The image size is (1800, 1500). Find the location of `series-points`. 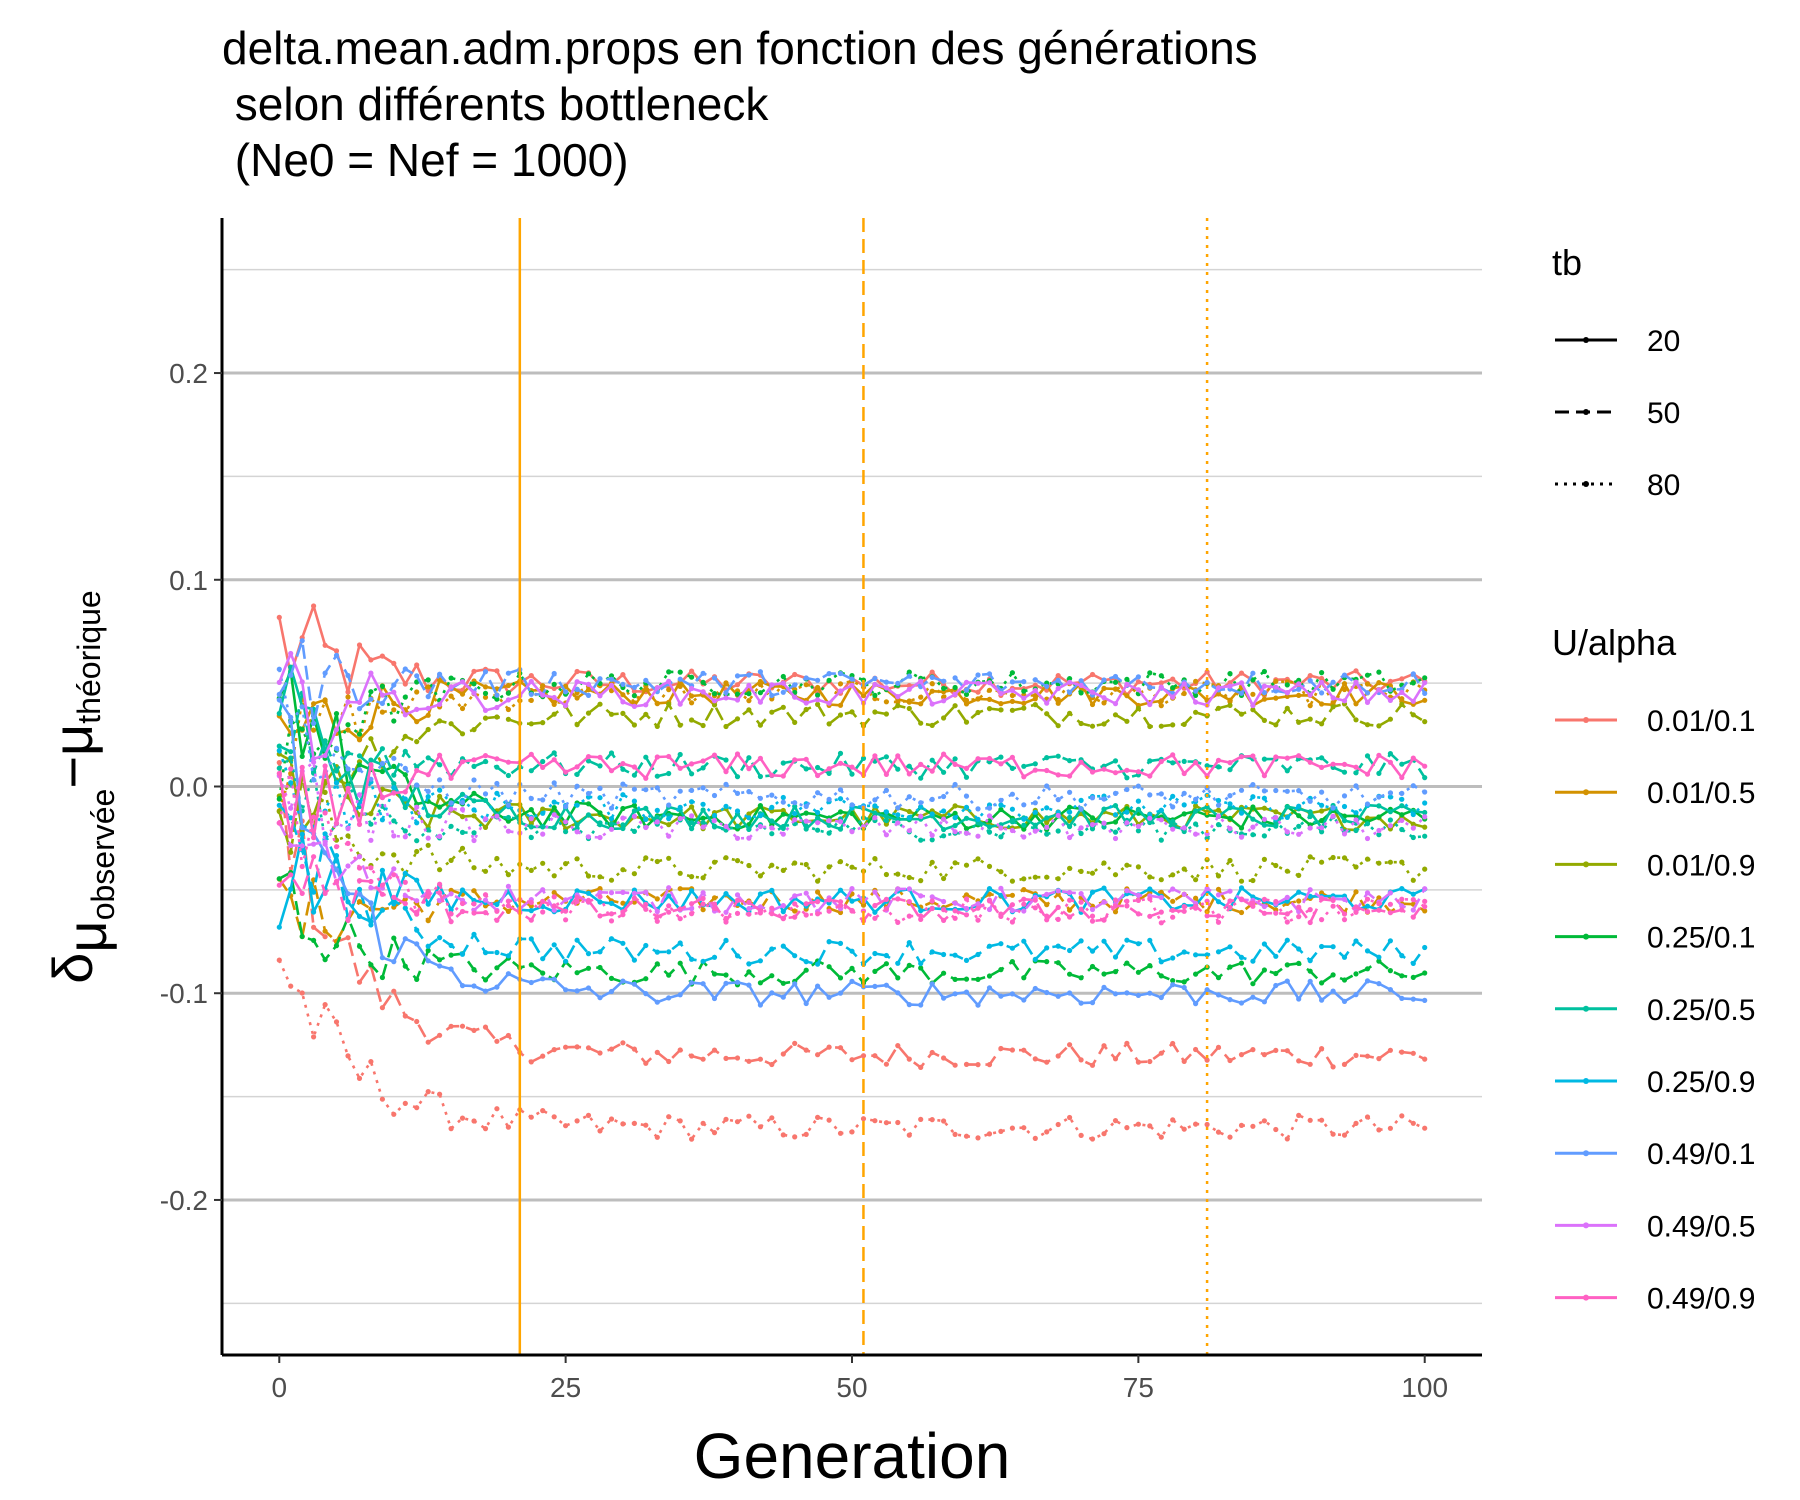

series-points is located at coordinates (852, 829).